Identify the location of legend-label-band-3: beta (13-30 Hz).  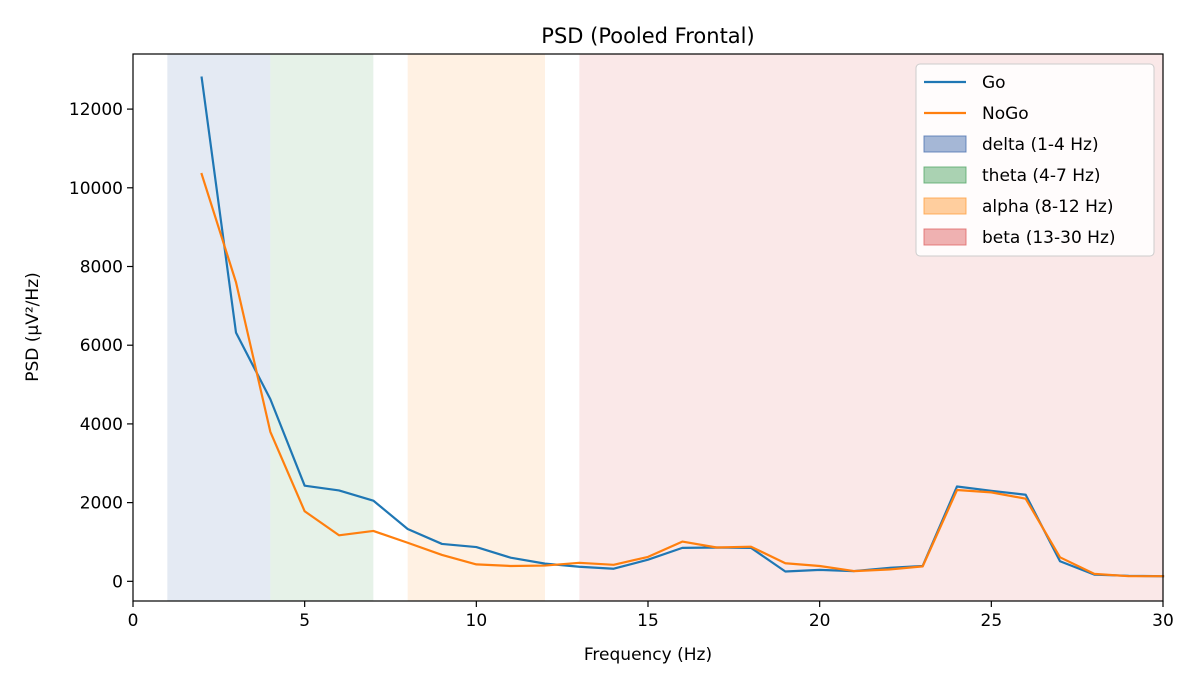
(1049, 238).